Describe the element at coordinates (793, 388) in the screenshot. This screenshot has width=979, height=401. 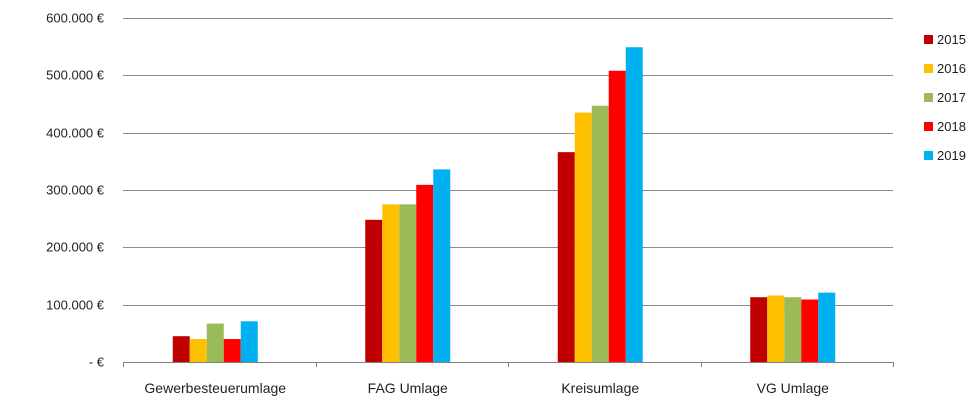
I see `x-category-label: VG Umlage` at that location.